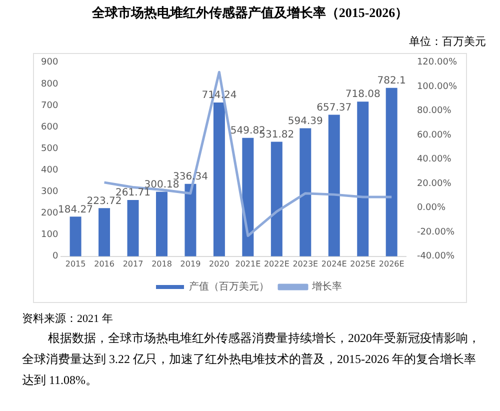  Describe the element at coordinates (162, 263) in the screenshot. I see `x-tick-label: 2018` at that location.